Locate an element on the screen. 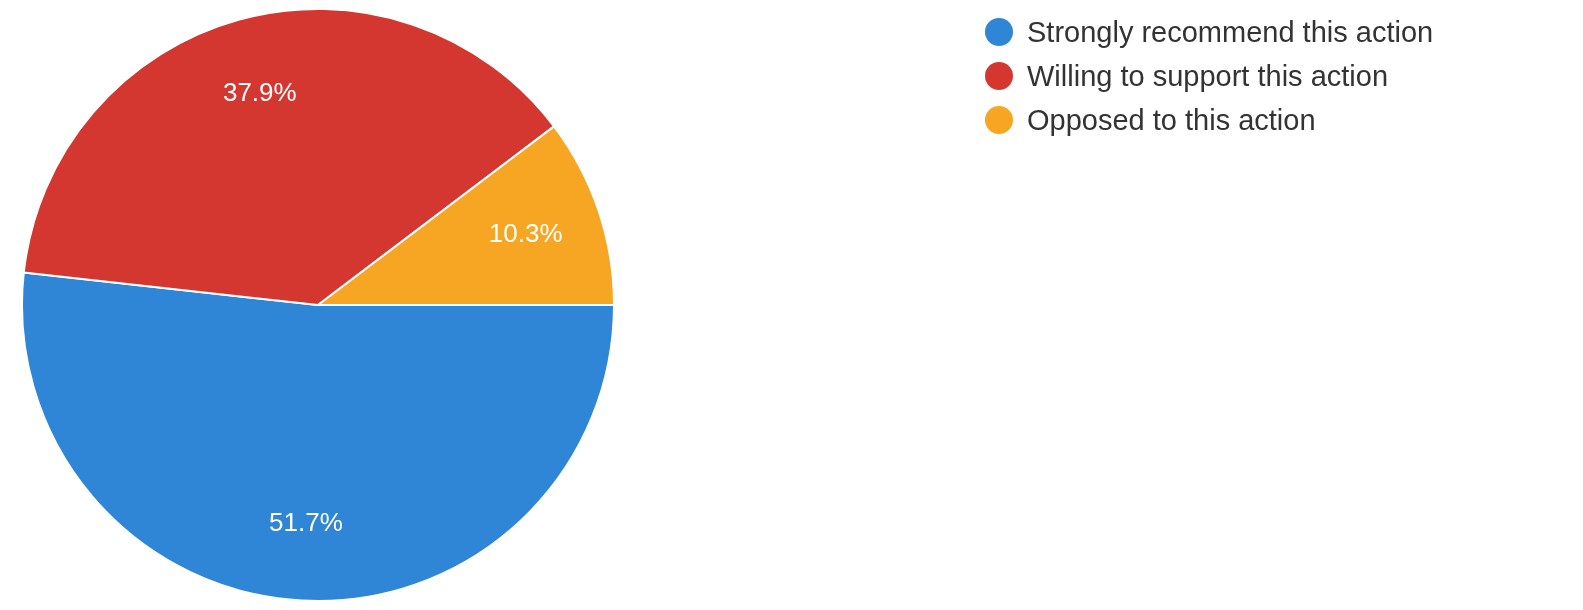 This screenshot has width=1583, height=610. legend-label: Strongly recommend this action is located at coordinates (1230, 32).